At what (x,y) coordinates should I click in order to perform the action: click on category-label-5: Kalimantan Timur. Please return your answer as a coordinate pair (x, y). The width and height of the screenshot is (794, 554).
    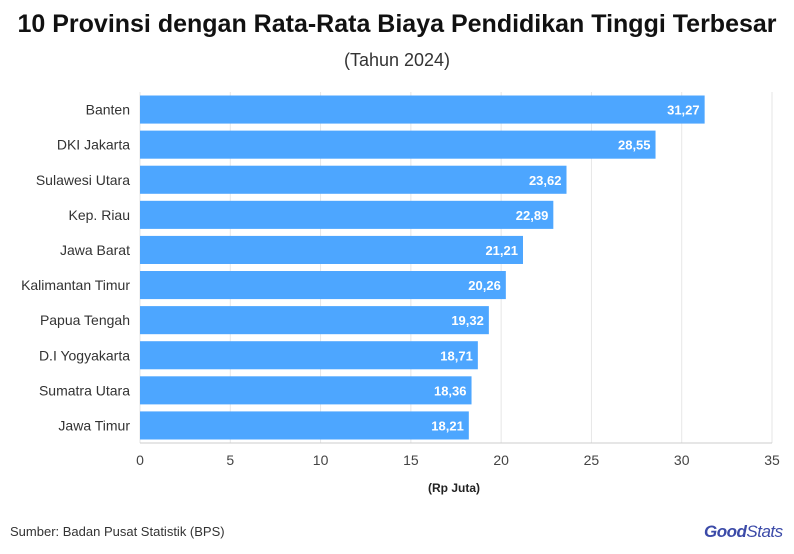
    Looking at the image, I should click on (75, 285).